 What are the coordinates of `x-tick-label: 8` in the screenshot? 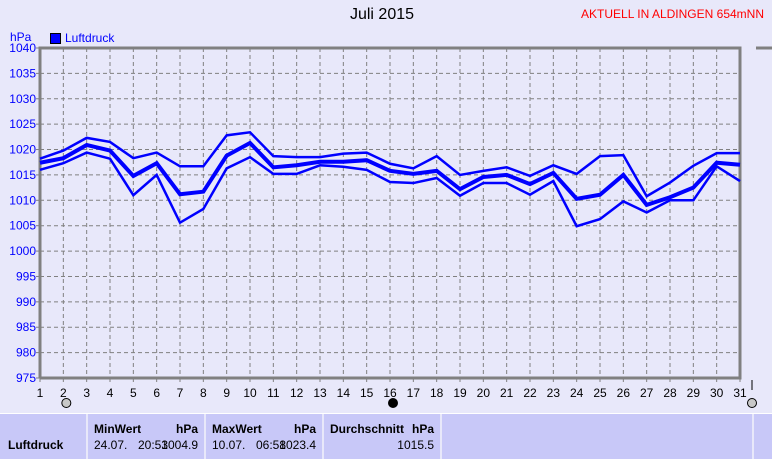 It's located at (203, 393).